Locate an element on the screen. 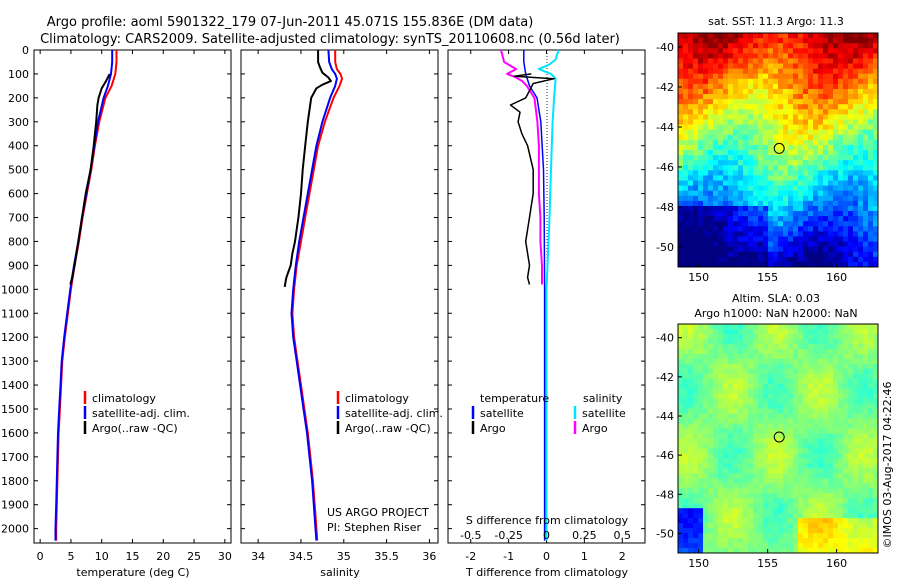  x-tick-label: 15 is located at coordinates (133, 556).